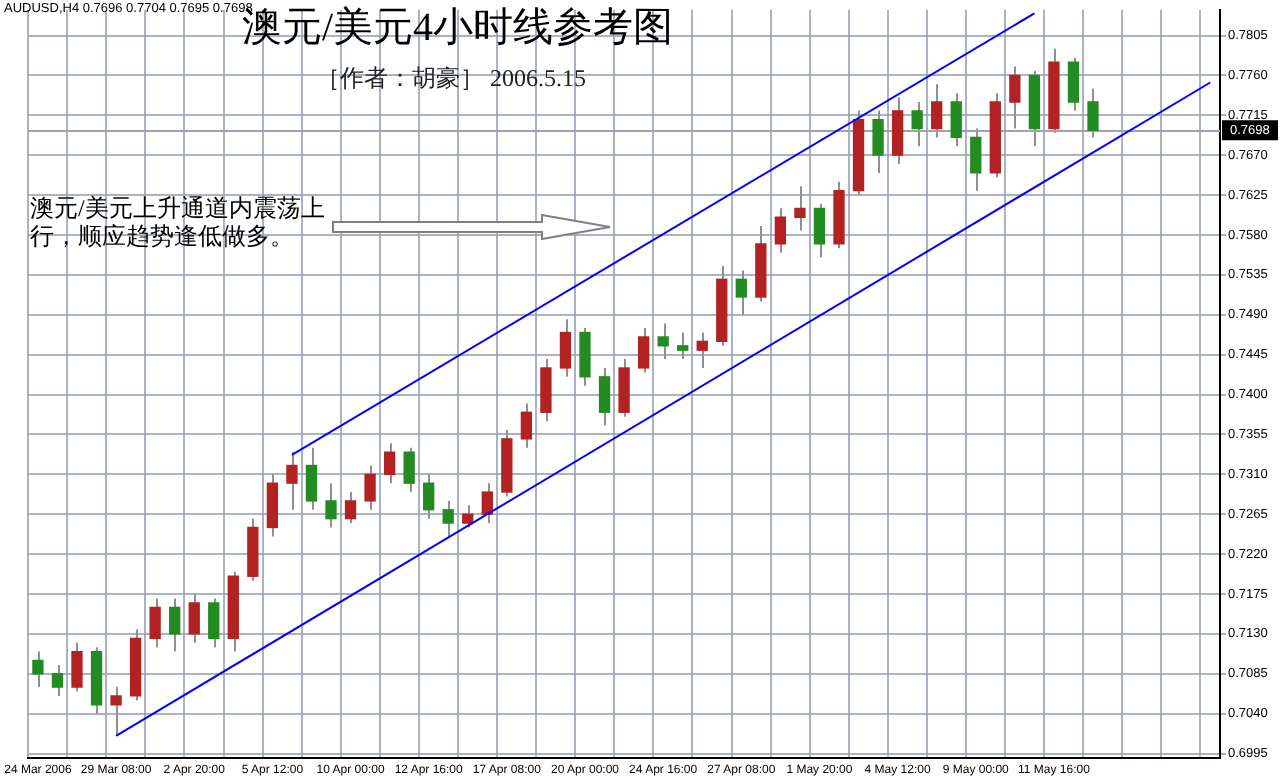  I want to click on annotation: 澳元/美元上升通道内震荡上行，顺应趋势逢低做多。, so click(178, 222).